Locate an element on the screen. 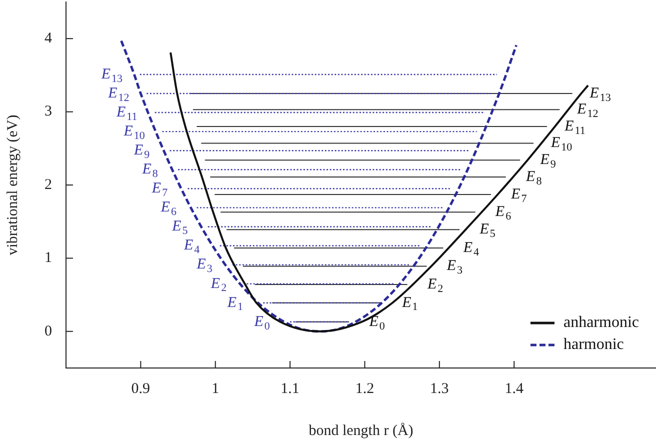  y-tick-label: 1 is located at coordinates (48, 258).